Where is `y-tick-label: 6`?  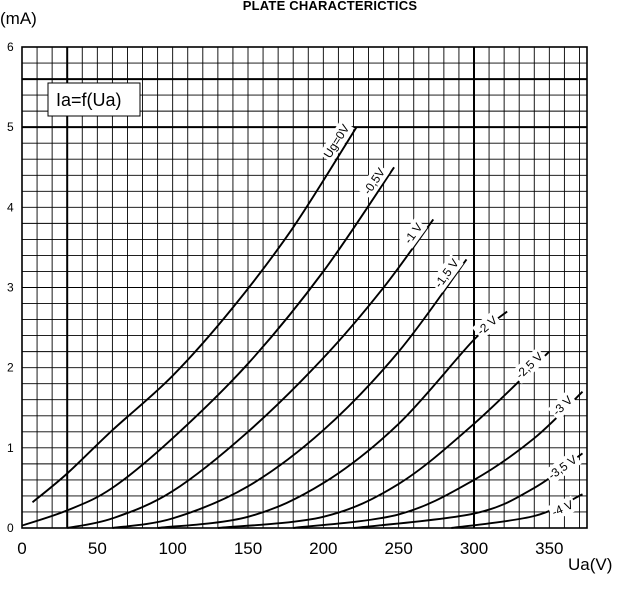 y-tick-label: 6 is located at coordinates (10, 47).